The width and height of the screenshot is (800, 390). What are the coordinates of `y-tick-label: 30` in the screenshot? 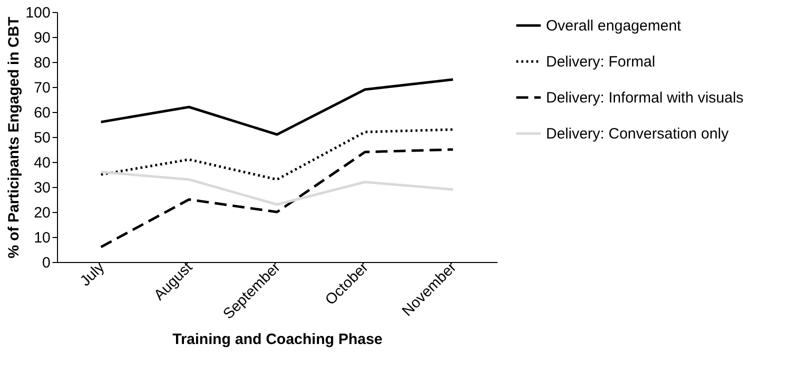 It's located at (42, 188).